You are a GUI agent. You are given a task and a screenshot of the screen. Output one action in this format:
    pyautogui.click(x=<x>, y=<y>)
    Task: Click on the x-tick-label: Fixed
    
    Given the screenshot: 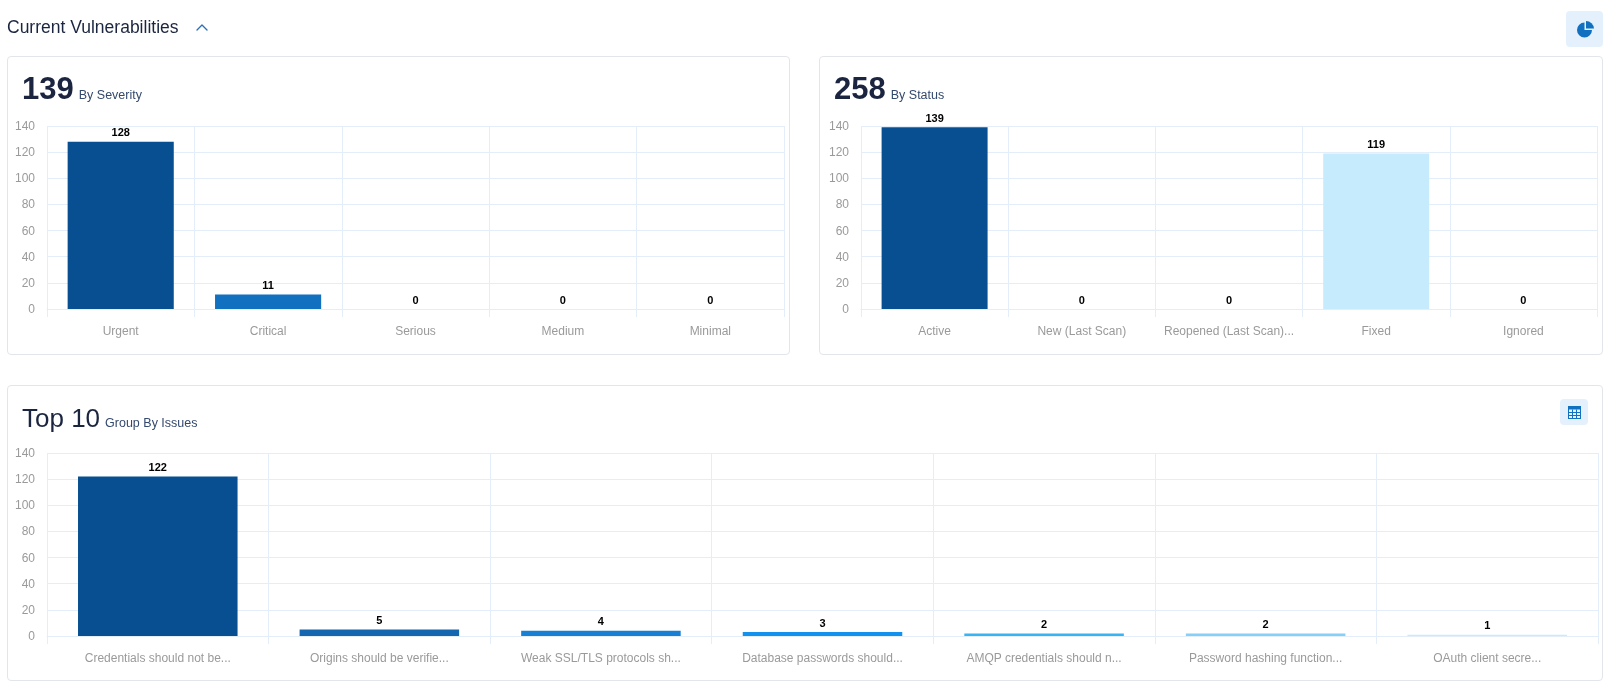 What is the action you would take?
    pyautogui.click(x=1376, y=331)
    